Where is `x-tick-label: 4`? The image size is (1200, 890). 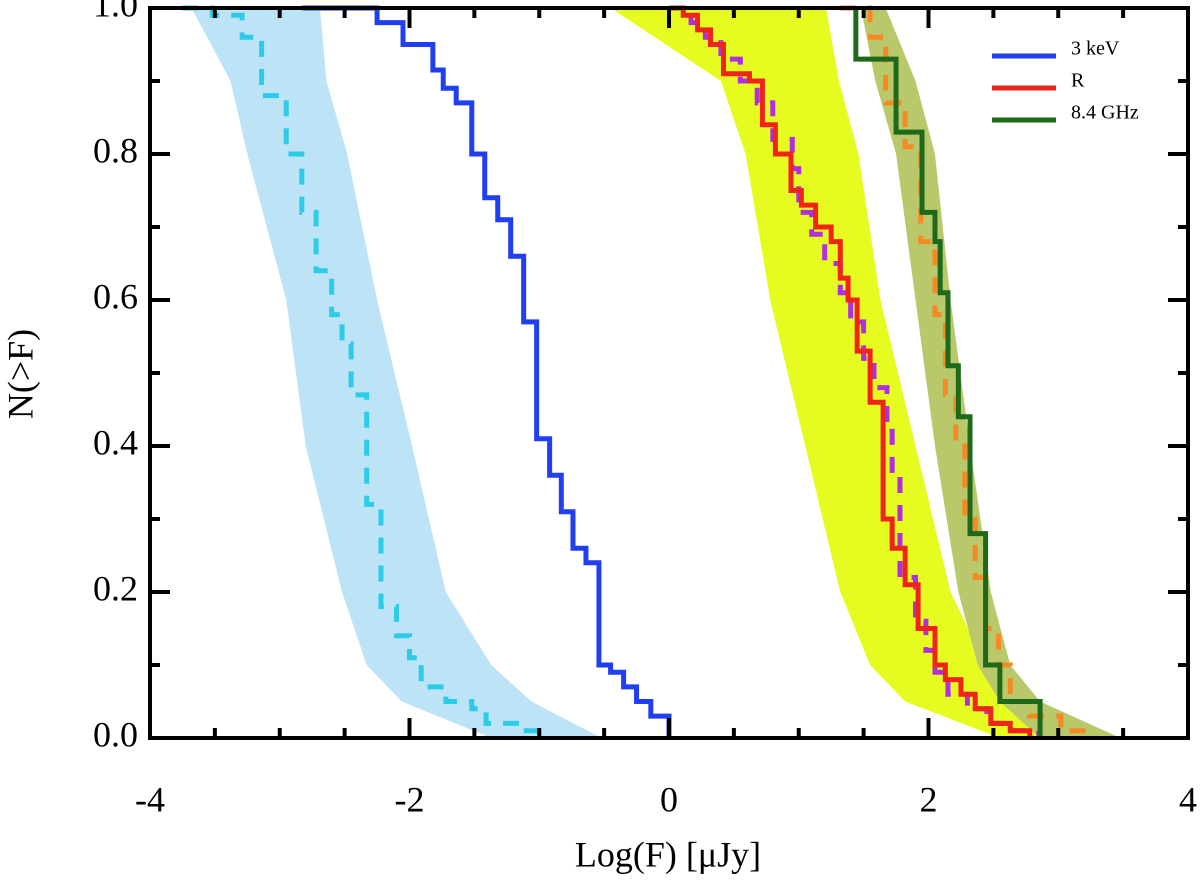
x-tick-label: 4 is located at coordinates (1188, 799).